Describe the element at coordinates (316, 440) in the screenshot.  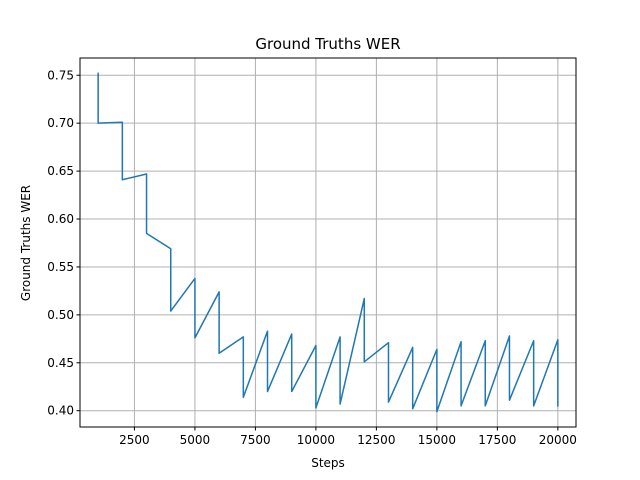
I see `x-tick-label: 10000` at that location.